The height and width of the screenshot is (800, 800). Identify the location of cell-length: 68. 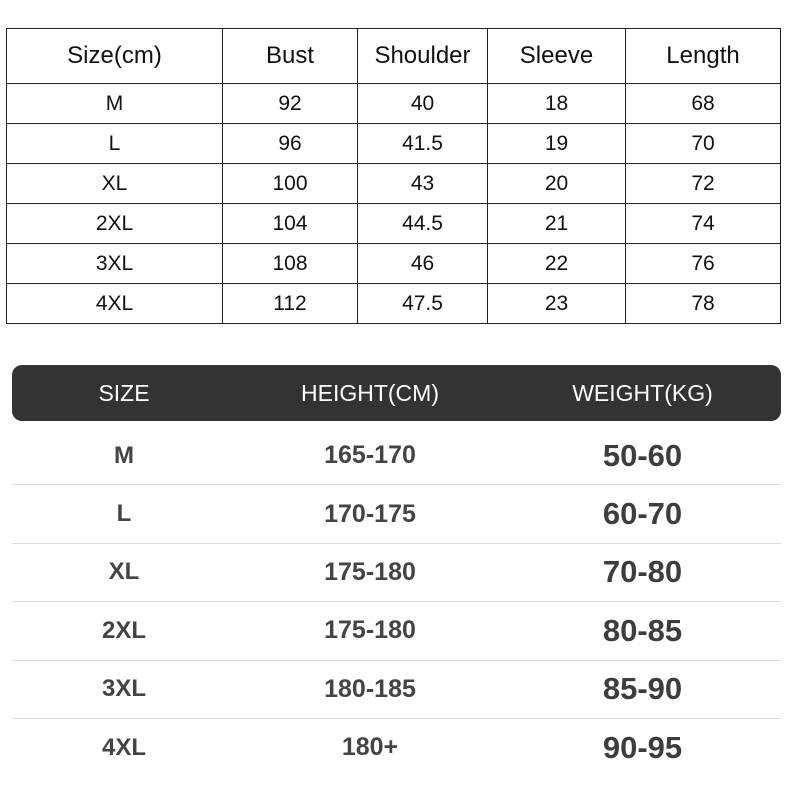
(703, 103).